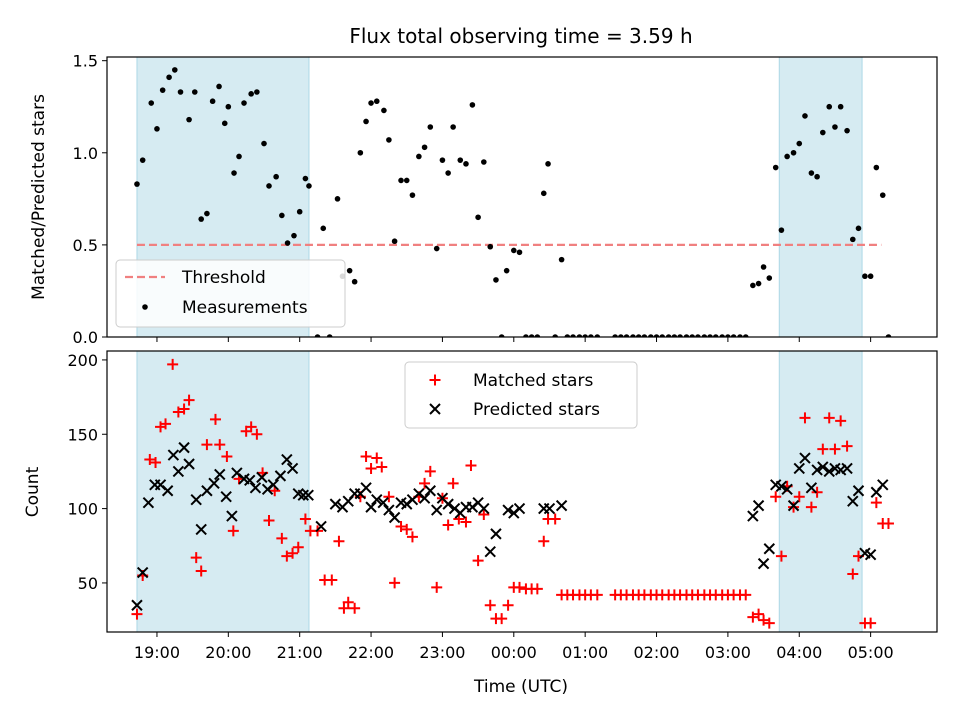 Image resolution: width=960 pixels, height=720 pixels. I want to click on x-tick-label: 03:00, so click(728, 652).